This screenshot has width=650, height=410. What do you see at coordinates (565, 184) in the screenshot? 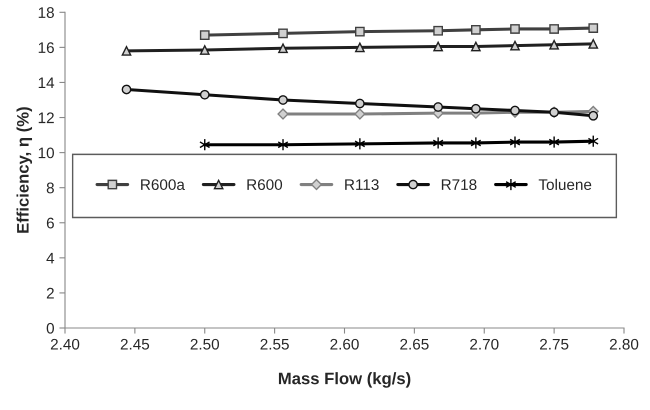
I see `legend-label: Toluene` at bounding box center [565, 184].